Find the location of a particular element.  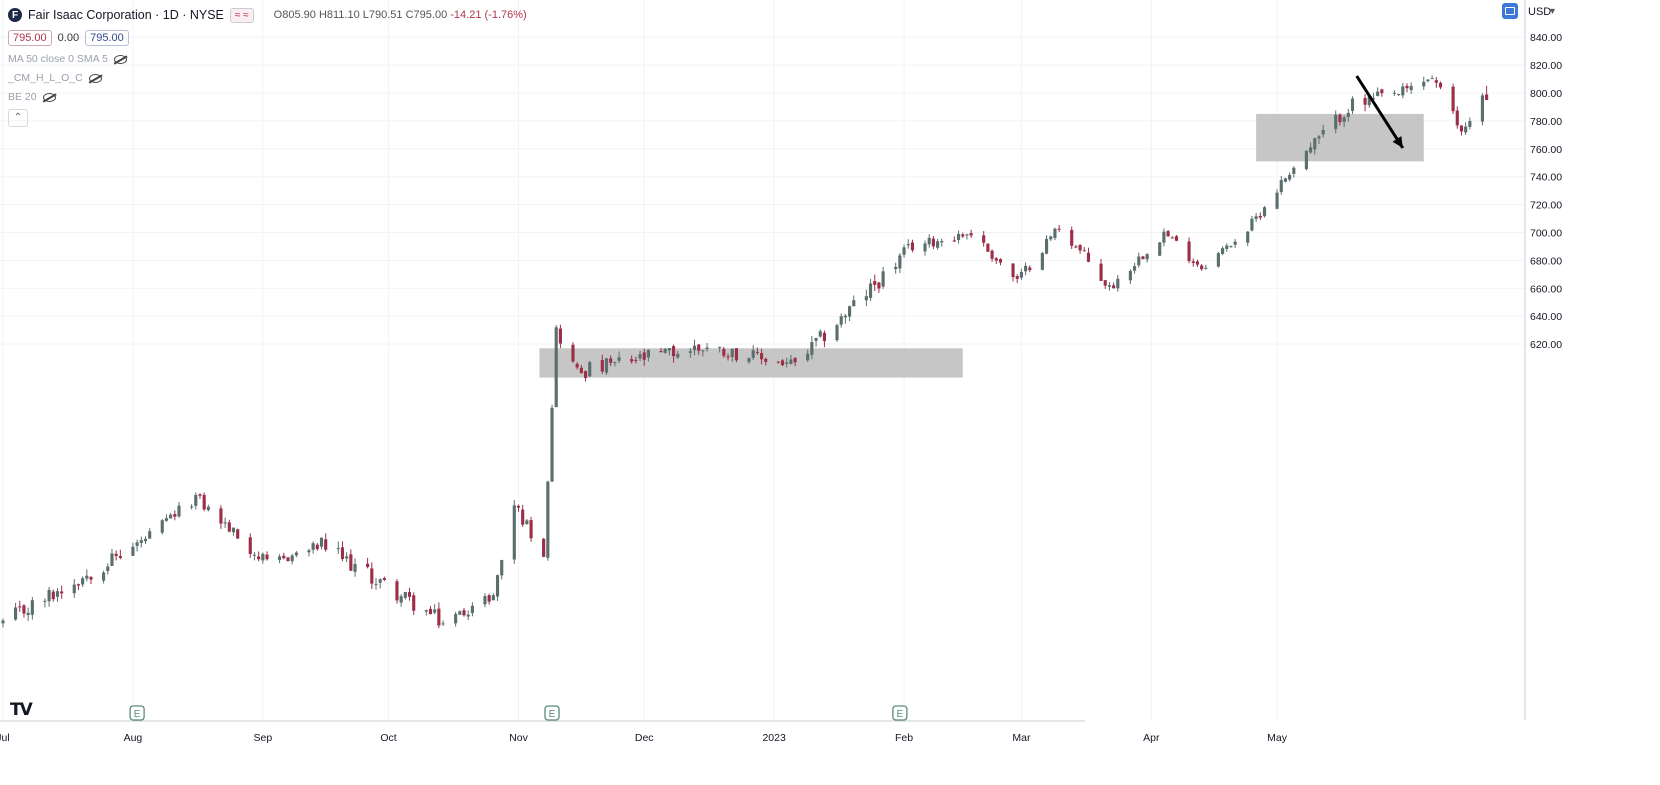

collapse-legend-button: ⌃ is located at coordinates (18, 118).